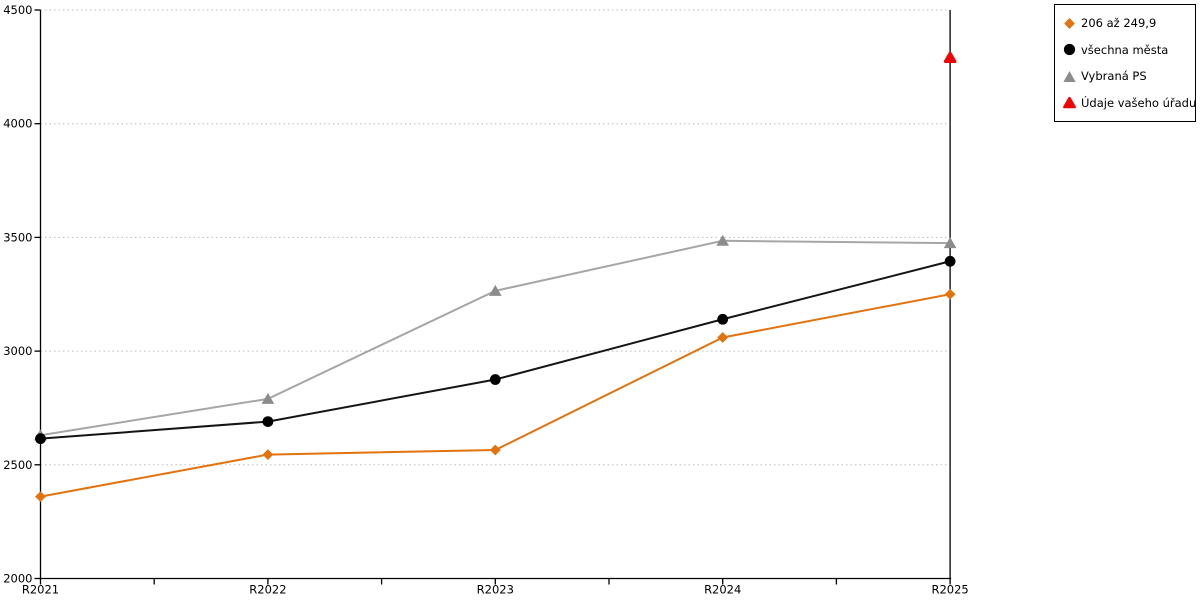 This screenshot has width=1200, height=600. Describe the element at coordinates (17, 351) in the screenshot. I see `svg-text: 3000` at that location.